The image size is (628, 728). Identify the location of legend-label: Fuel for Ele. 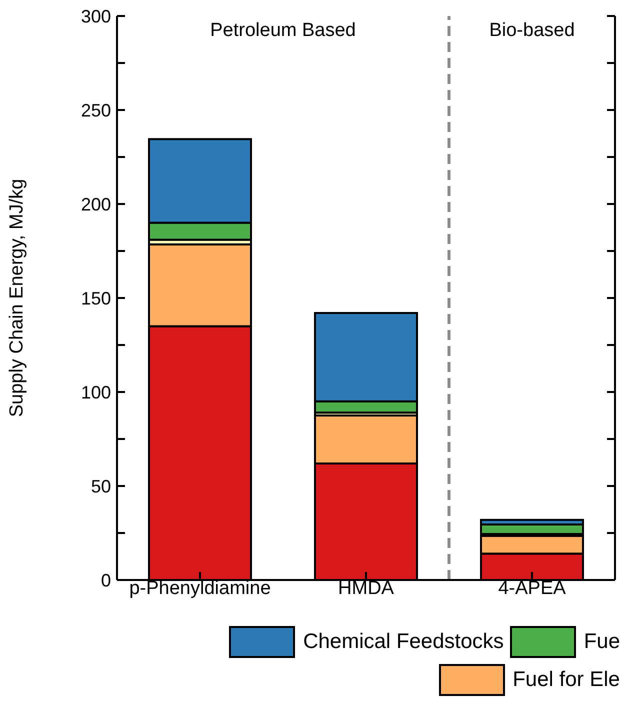
(566, 680).